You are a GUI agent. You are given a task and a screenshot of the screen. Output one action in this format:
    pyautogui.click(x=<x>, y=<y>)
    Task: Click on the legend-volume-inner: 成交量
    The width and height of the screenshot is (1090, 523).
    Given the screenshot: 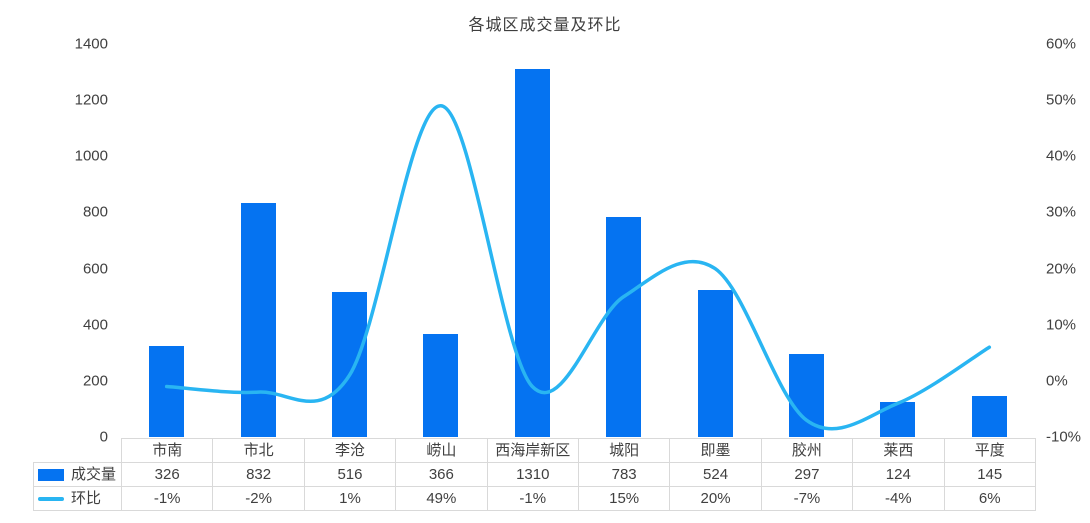 What is the action you would take?
    pyautogui.click(x=78, y=475)
    